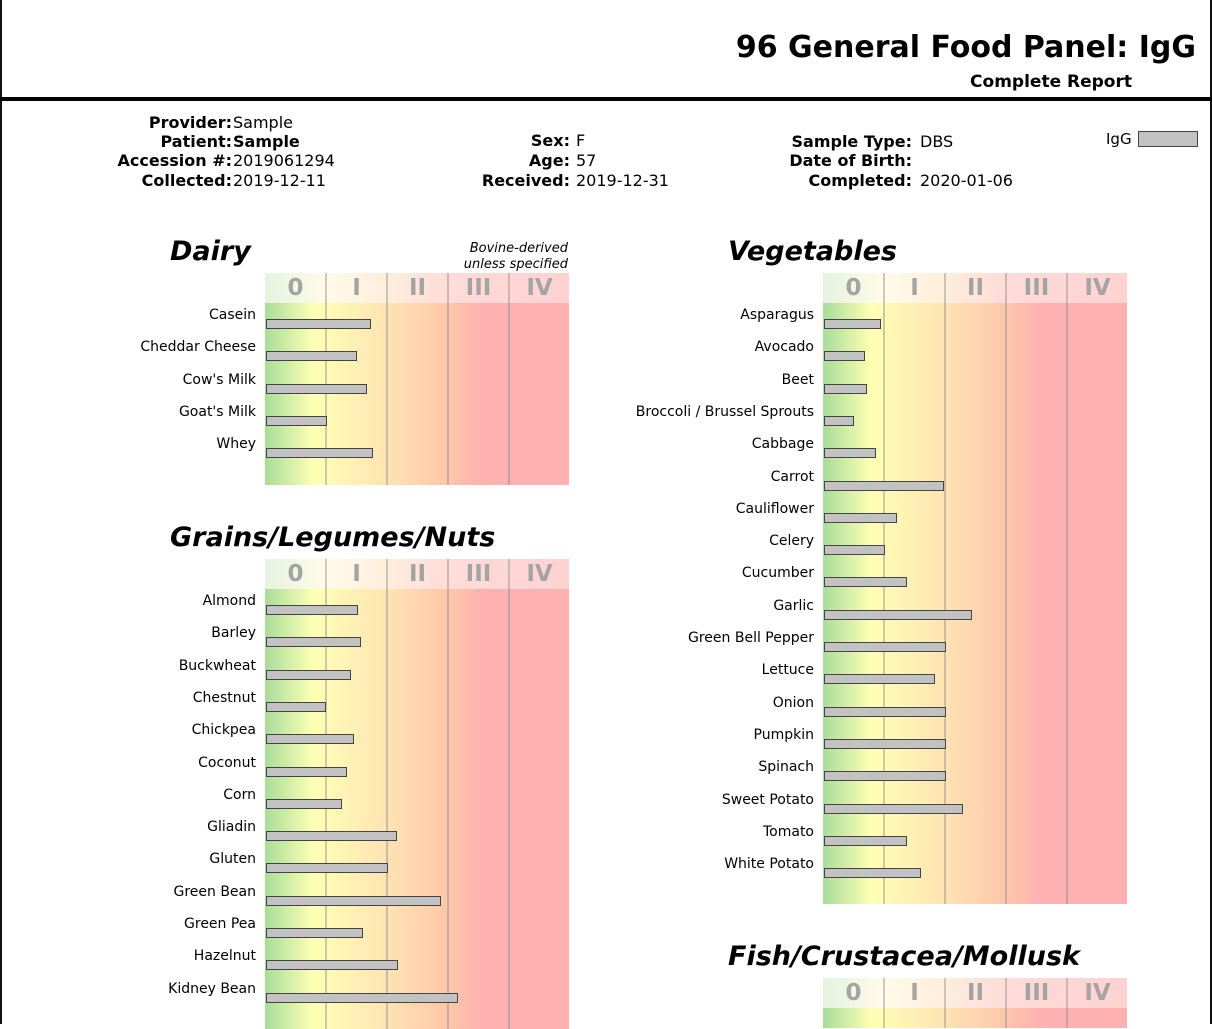  I want to click on food-label-asparagus: Asparagus, so click(777, 315).